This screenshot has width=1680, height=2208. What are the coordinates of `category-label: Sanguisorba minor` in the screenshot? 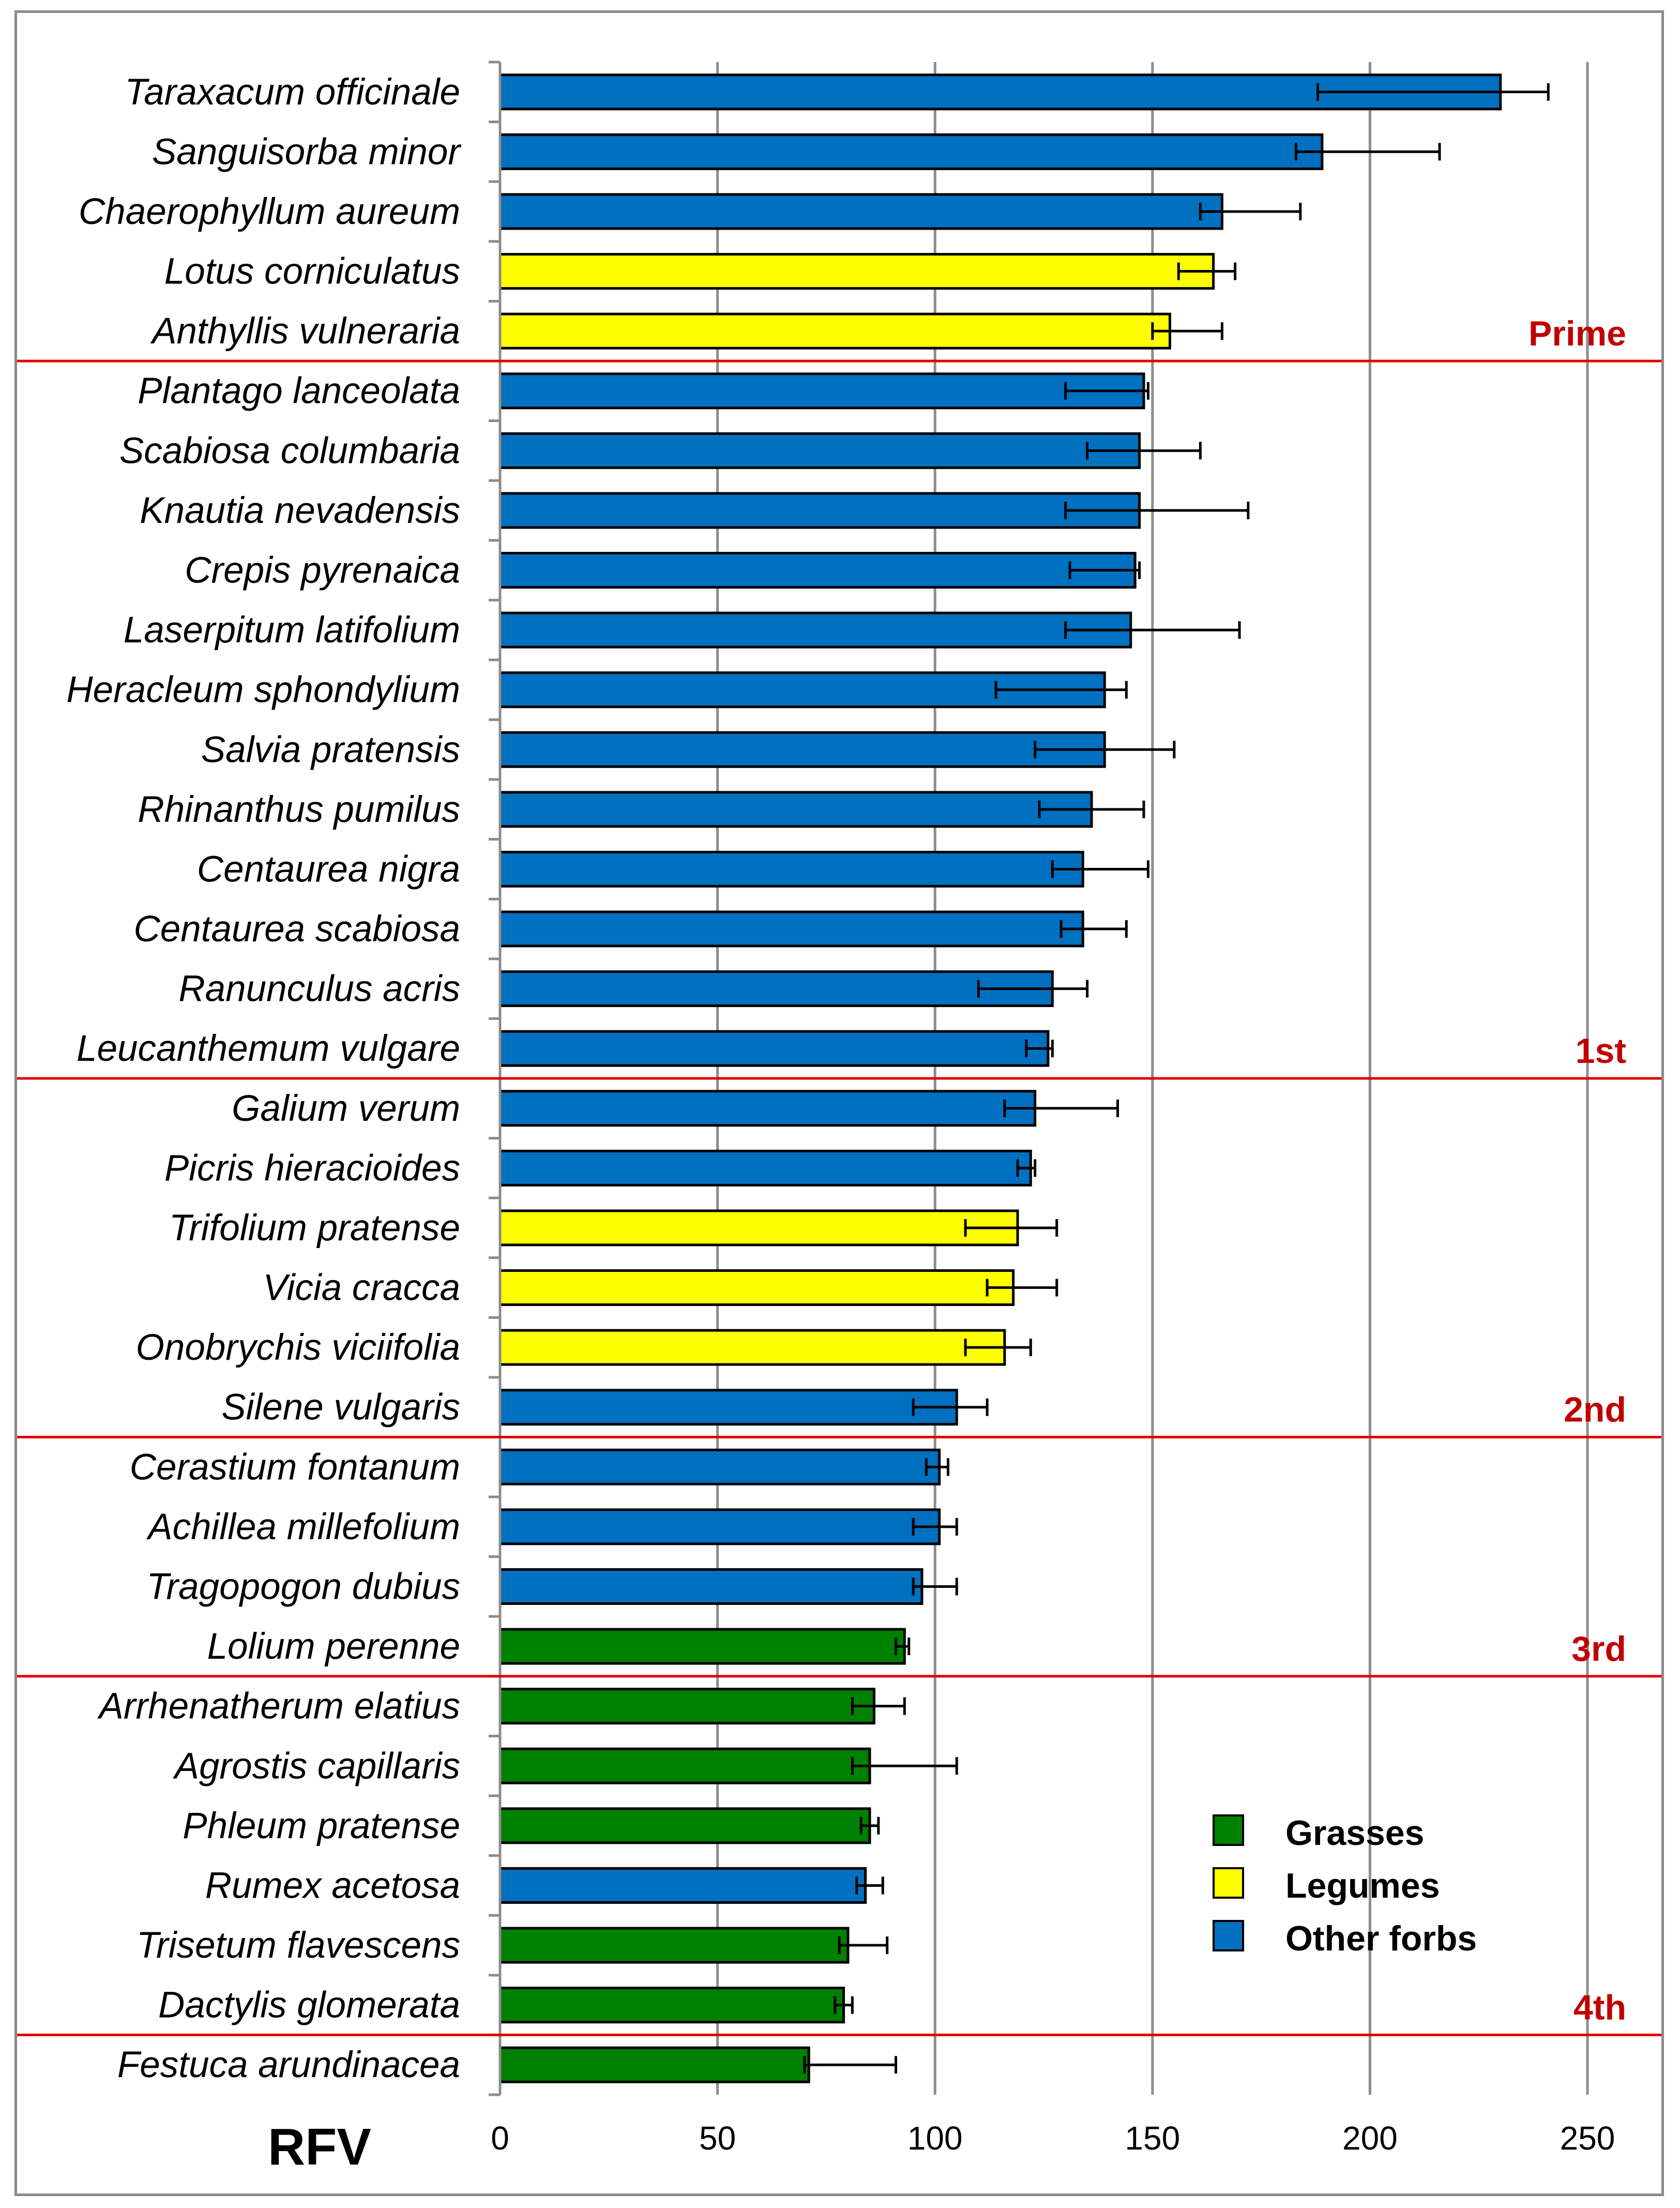 It's located at (307, 151).